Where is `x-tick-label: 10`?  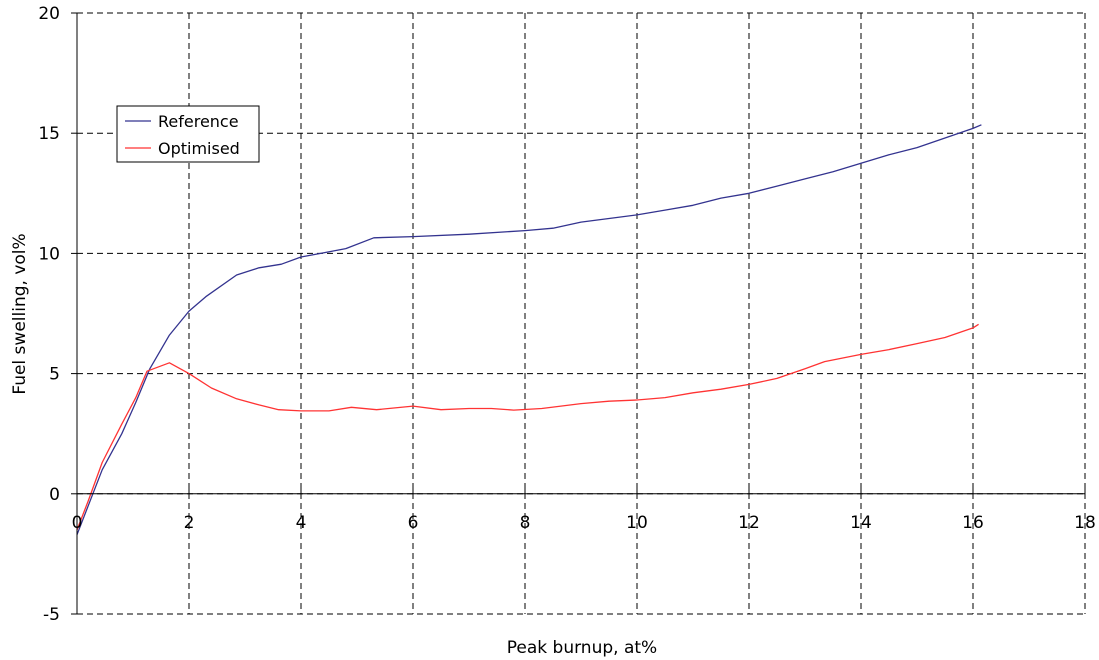
x-tick-label: 10 is located at coordinates (637, 523).